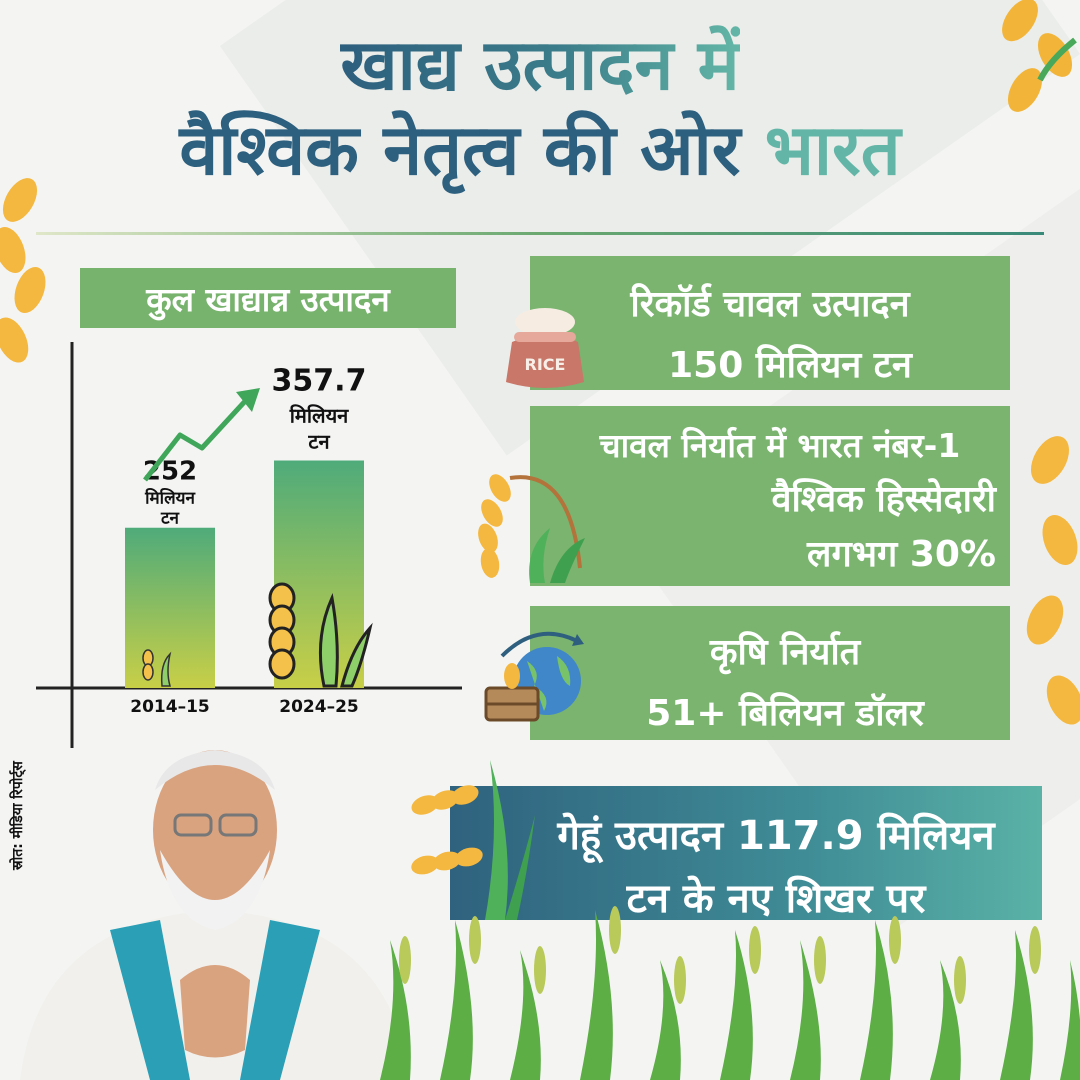 The image size is (1080, 1080). Describe the element at coordinates (776, 836) in the screenshot. I see `wheat-card-line1: गेहूं उत्पादन 117.9 मिलियन` at that location.